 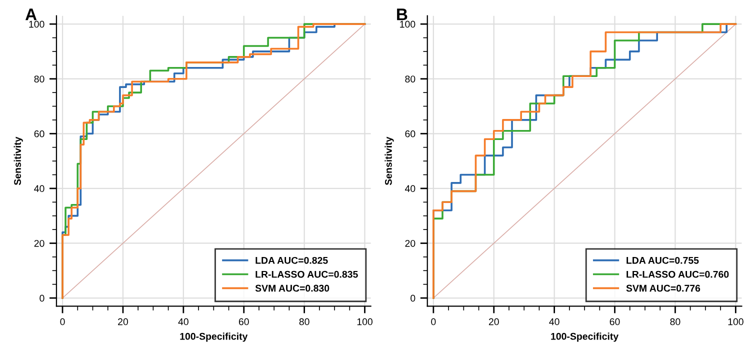 What do you see at coordinates (662, 260) in the screenshot?
I see `legend-label: LDA AUC=0.755` at bounding box center [662, 260].